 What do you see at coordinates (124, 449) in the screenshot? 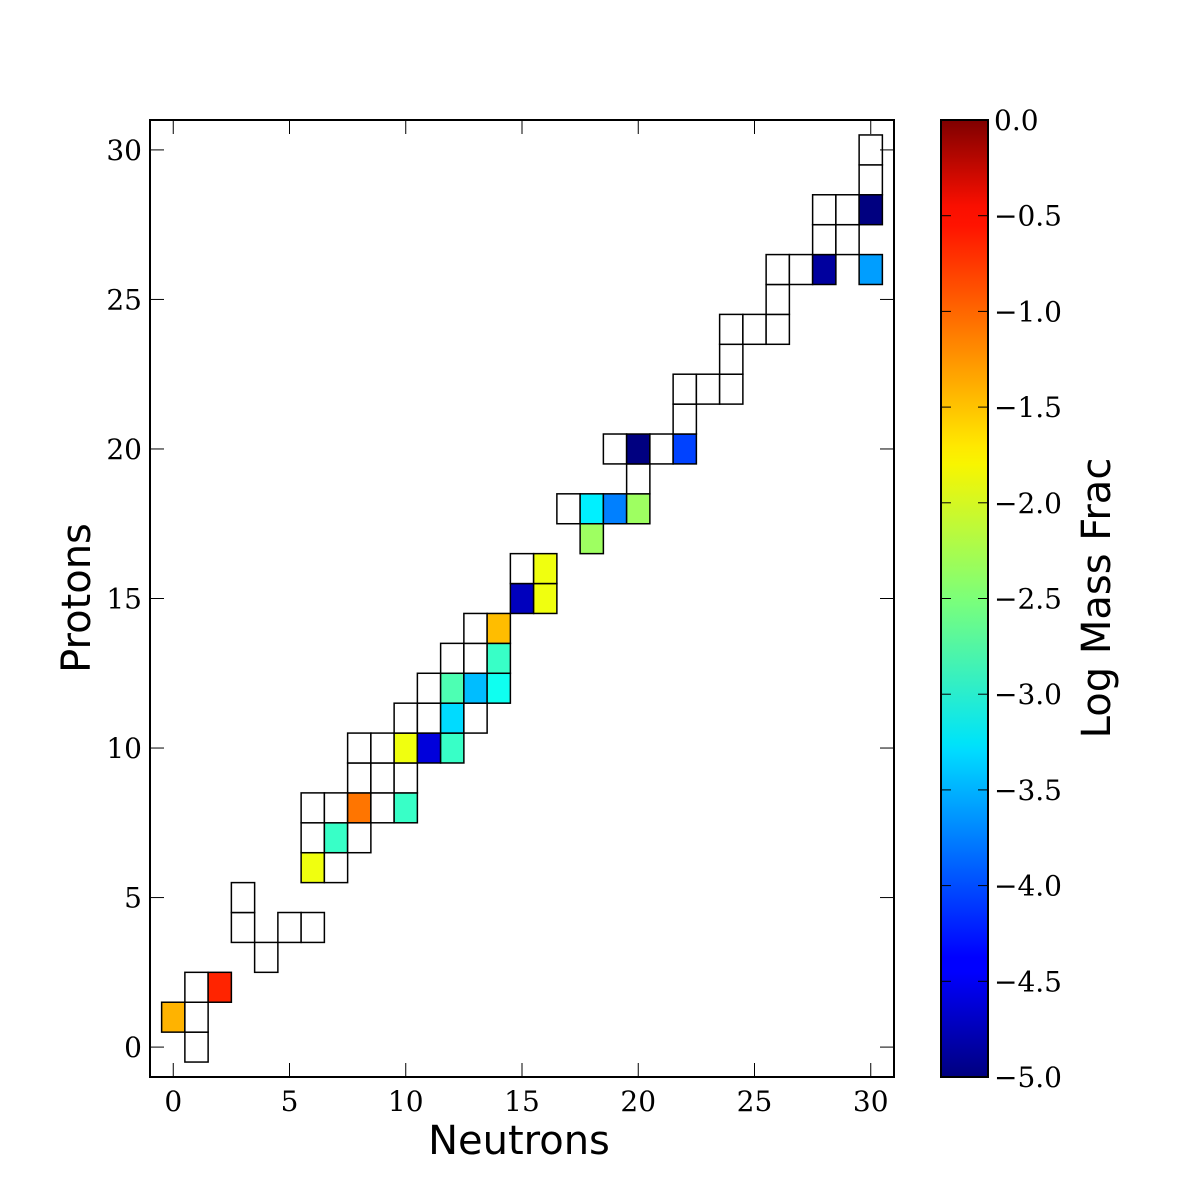
I see `y-tick-label: 20` at bounding box center [124, 449].